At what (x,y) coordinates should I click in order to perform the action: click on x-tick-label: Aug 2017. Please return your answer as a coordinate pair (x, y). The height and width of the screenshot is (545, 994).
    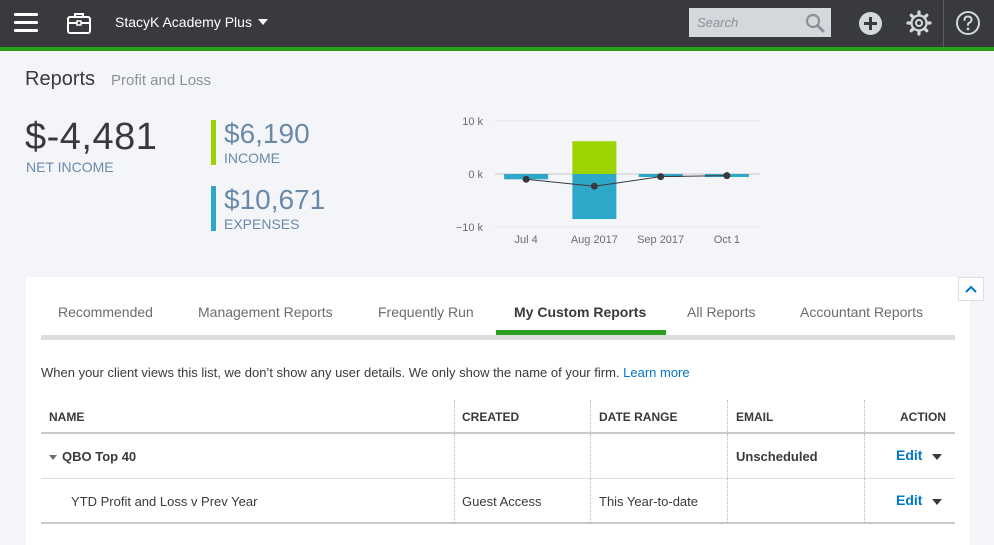
    Looking at the image, I should click on (594, 240).